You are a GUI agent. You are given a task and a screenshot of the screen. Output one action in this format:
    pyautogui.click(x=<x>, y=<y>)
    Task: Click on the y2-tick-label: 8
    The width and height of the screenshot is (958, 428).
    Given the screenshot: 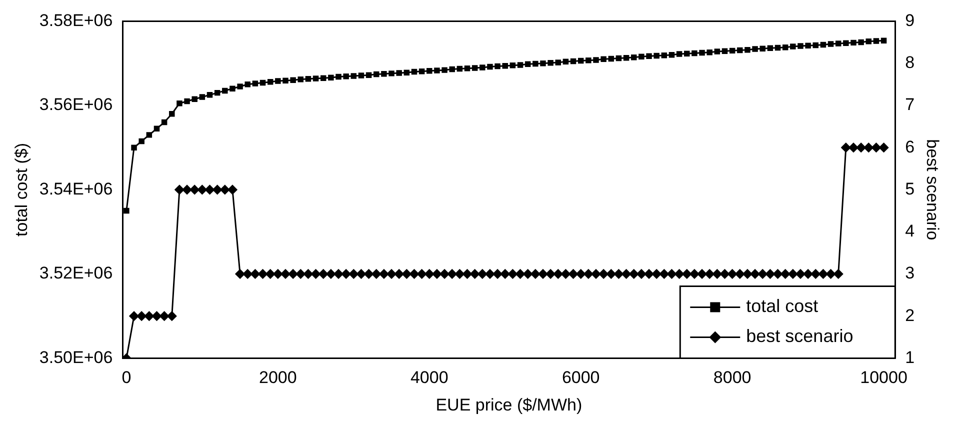 What is the action you would take?
    pyautogui.click(x=910, y=62)
    